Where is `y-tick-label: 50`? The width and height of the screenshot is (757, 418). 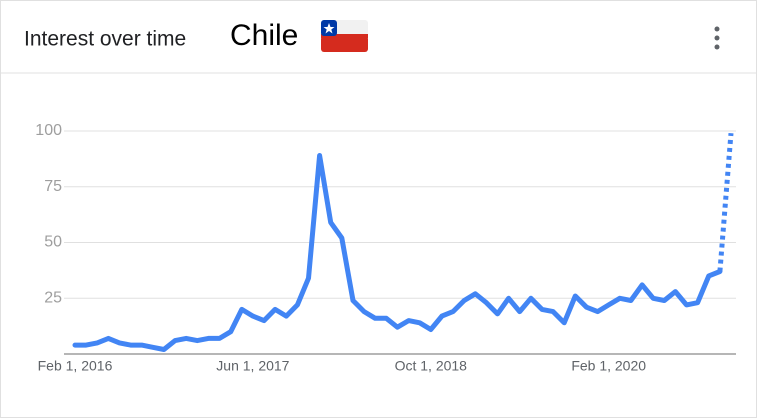 y-tick-label: 50 is located at coordinates (53, 242).